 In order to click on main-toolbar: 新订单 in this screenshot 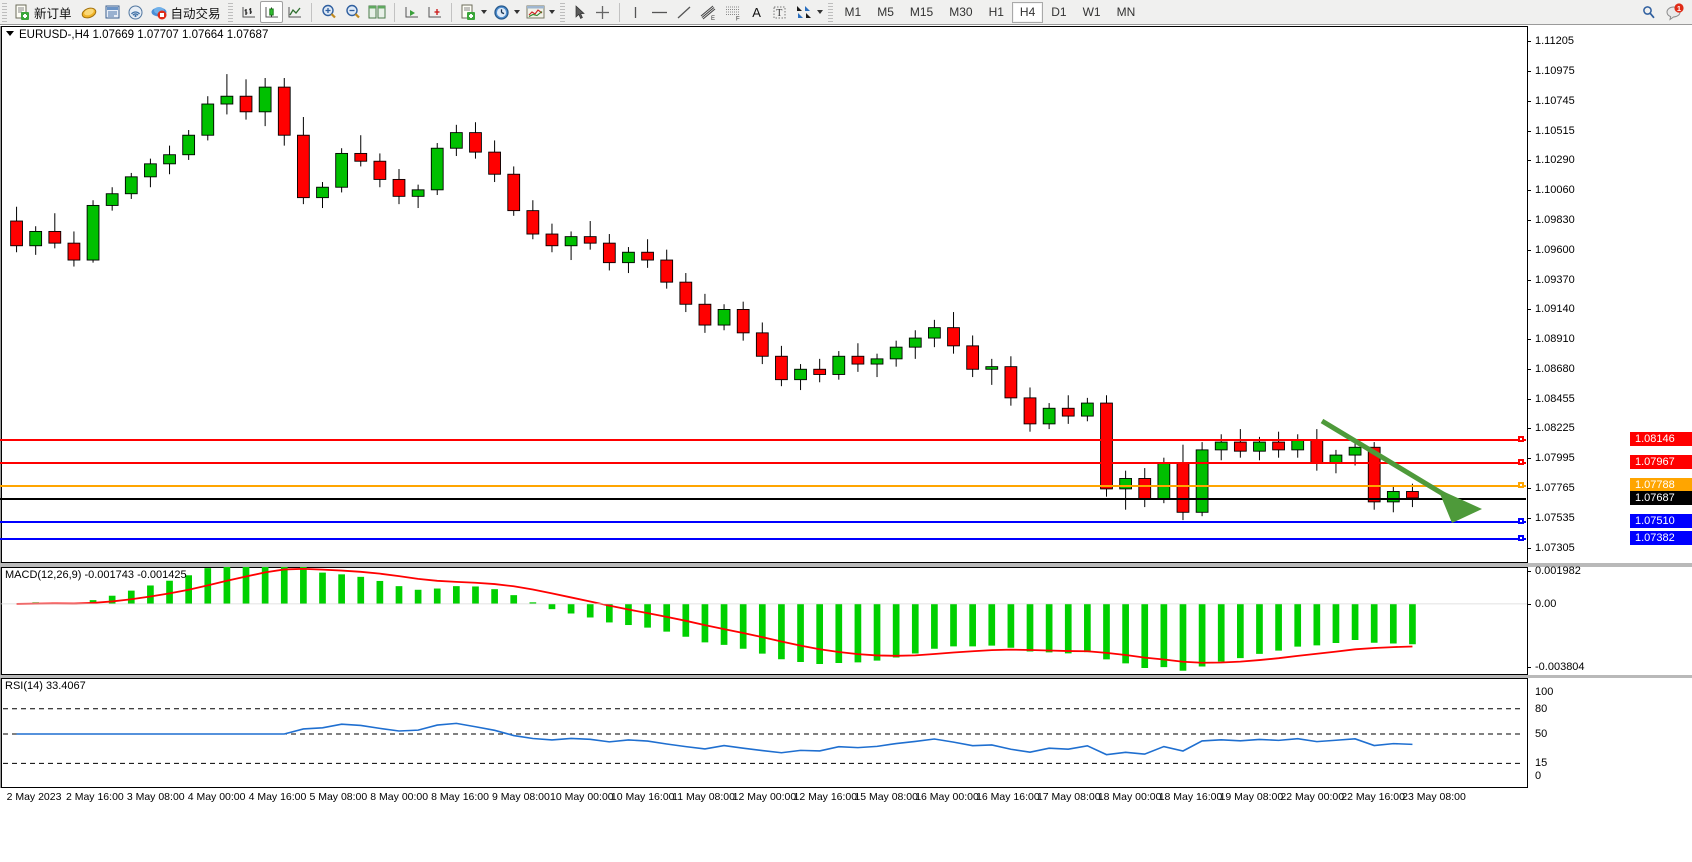, I will do `click(846, 12)`.